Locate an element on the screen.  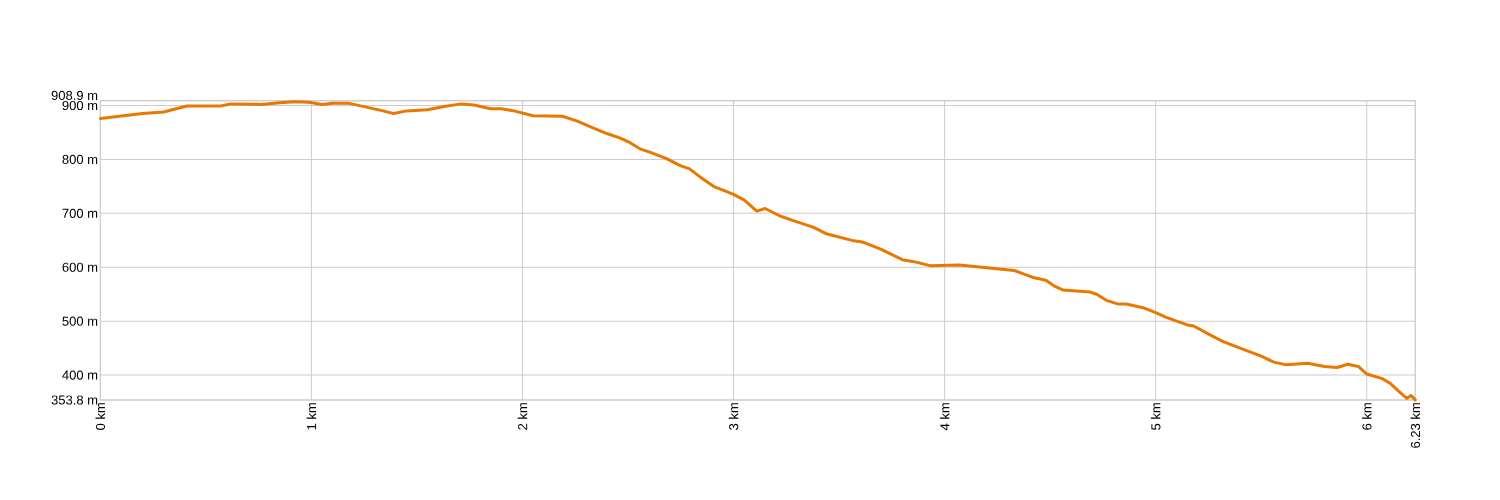
y-tick-label: 900 m is located at coordinates (80, 105).